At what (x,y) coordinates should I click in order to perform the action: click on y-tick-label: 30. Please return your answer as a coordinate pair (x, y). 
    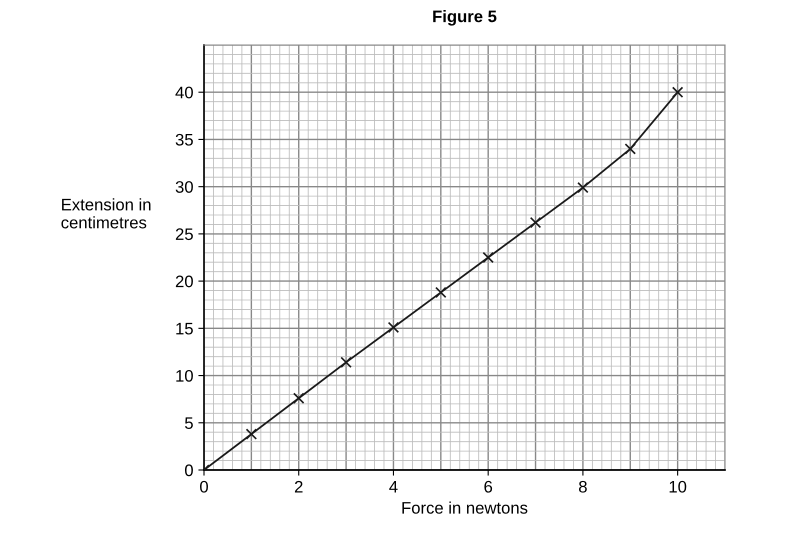
    Looking at the image, I should click on (184, 187).